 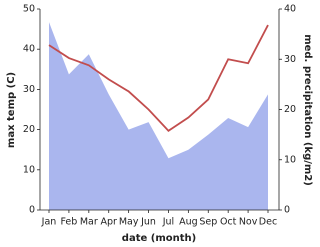 What do you see at coordinates (290, 59) in the screenshot?
I see `y2-tick-label: 30` at bounding box center [290, 59].